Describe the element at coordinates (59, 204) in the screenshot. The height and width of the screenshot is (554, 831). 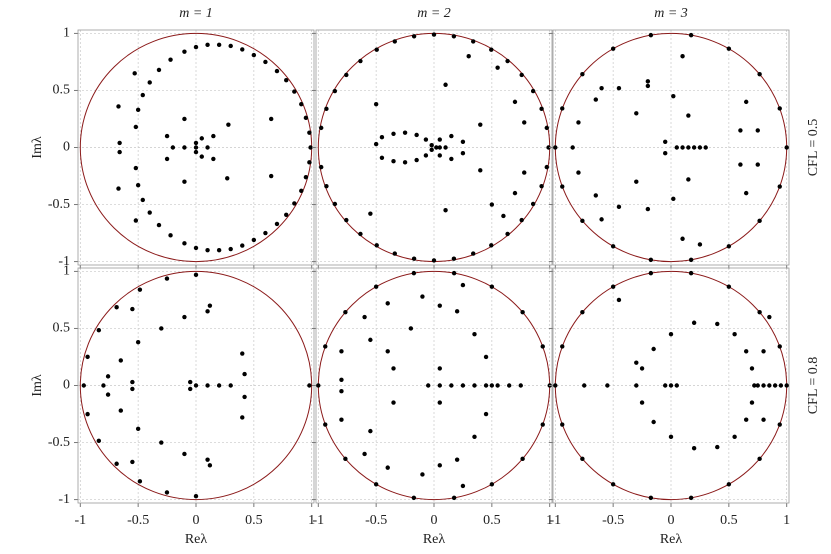
I see `y-tick-label: -0.5` at that location.